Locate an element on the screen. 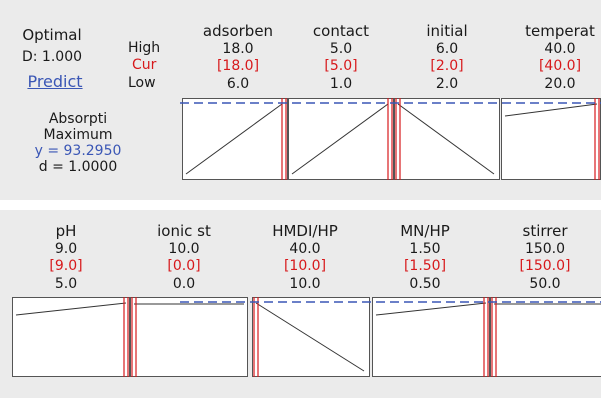 The image size is (601, 398). optimal-title: Optimal is located at coordinates (52, 35).